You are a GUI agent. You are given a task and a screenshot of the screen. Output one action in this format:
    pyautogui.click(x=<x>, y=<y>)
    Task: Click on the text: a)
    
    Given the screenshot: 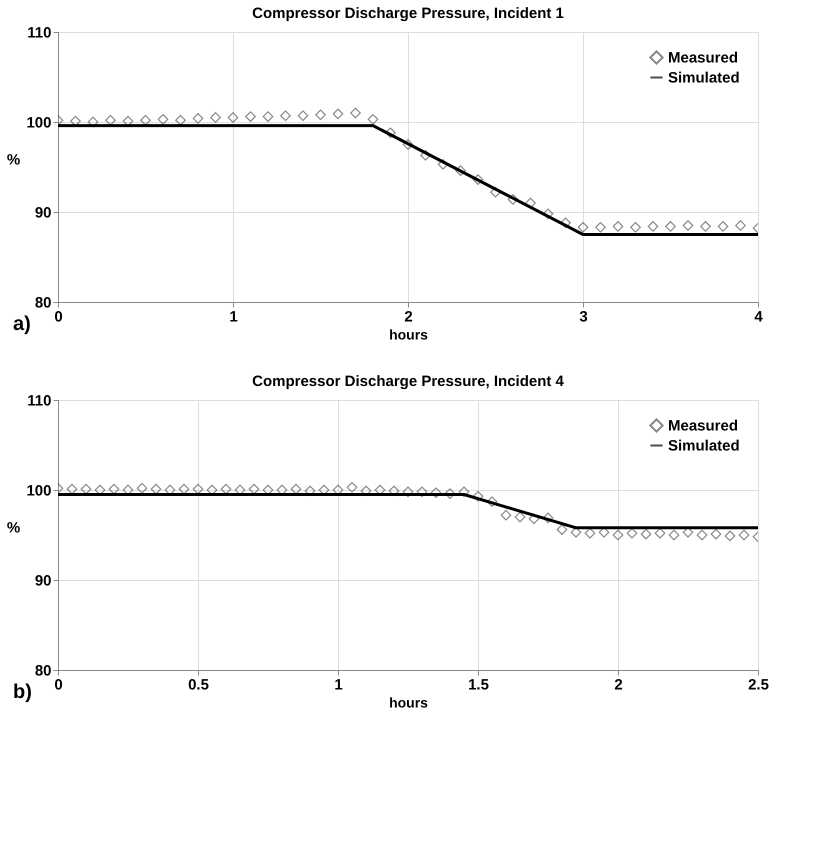 What is the action you would take?
    pyautogui.click(x=22, y=324)
    